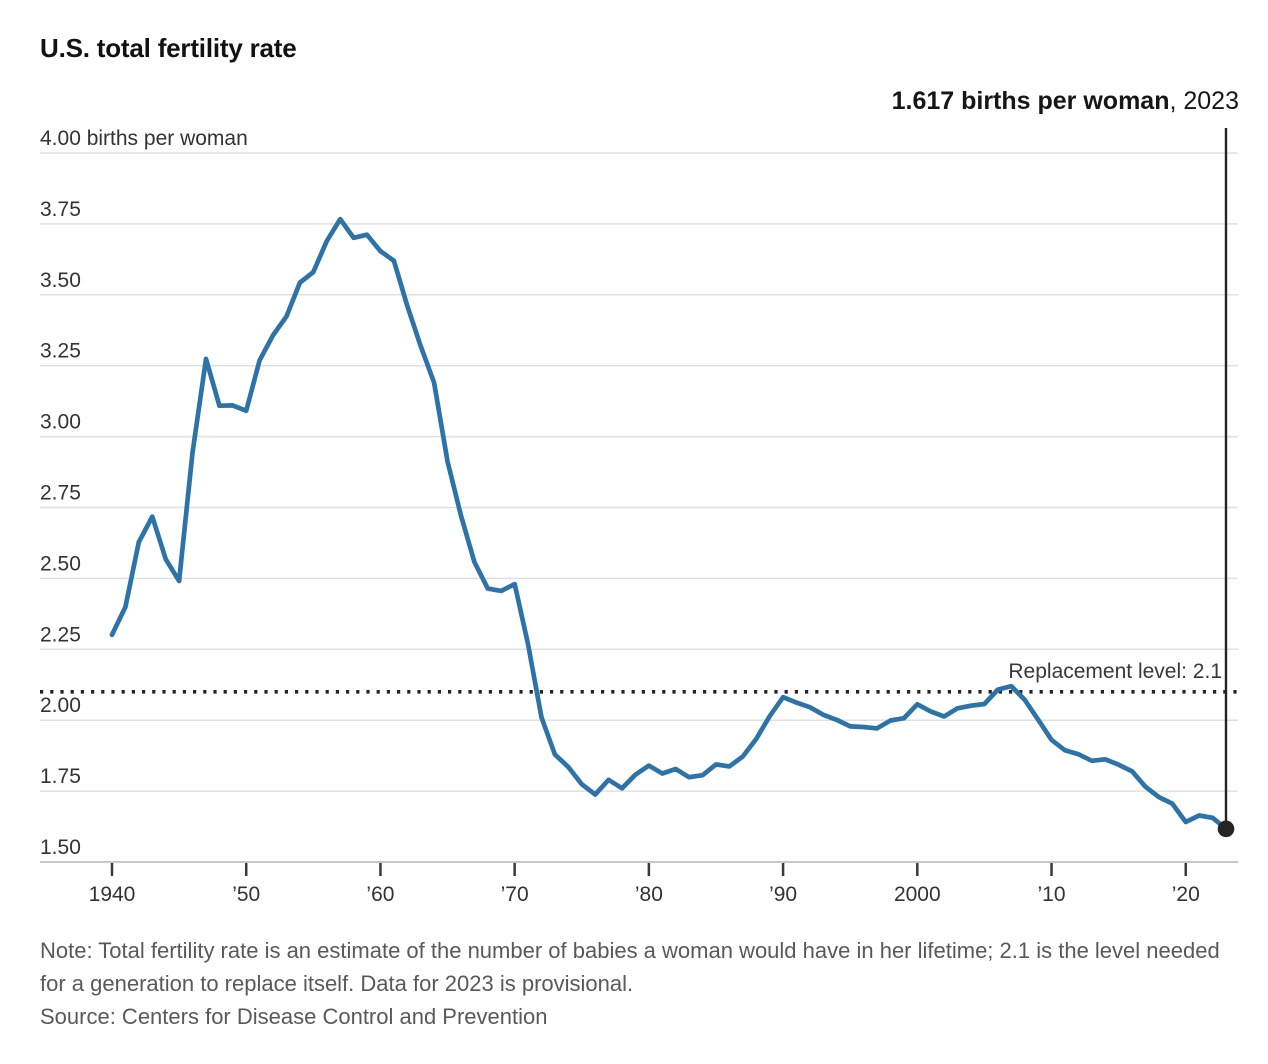  Describe the element at coordinates (60, 422) in the screenshot. I see `y-axis-label: 3.00` at that location.